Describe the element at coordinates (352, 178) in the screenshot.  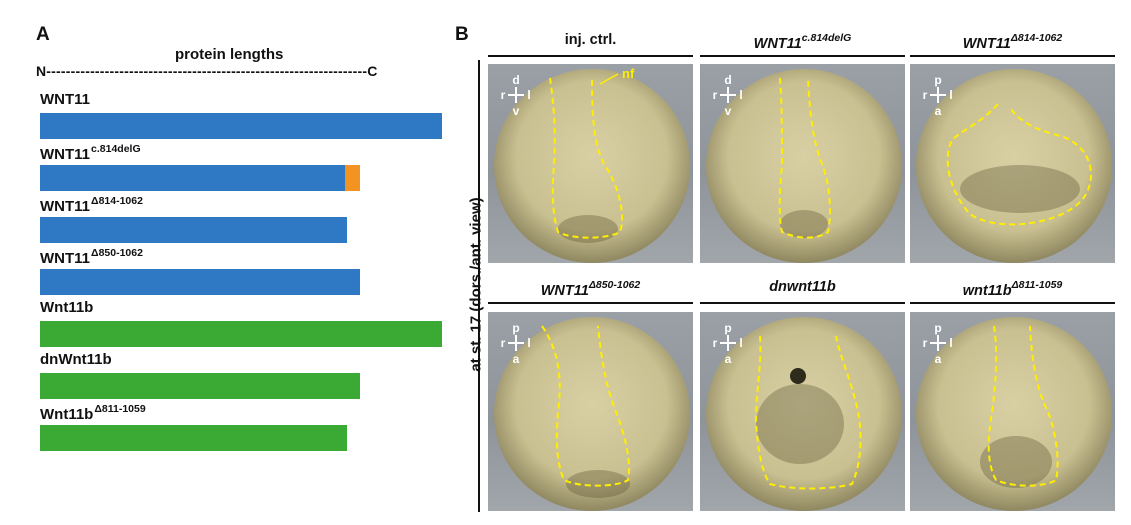
I see `protein-bar-frameshift-segment` at that location.